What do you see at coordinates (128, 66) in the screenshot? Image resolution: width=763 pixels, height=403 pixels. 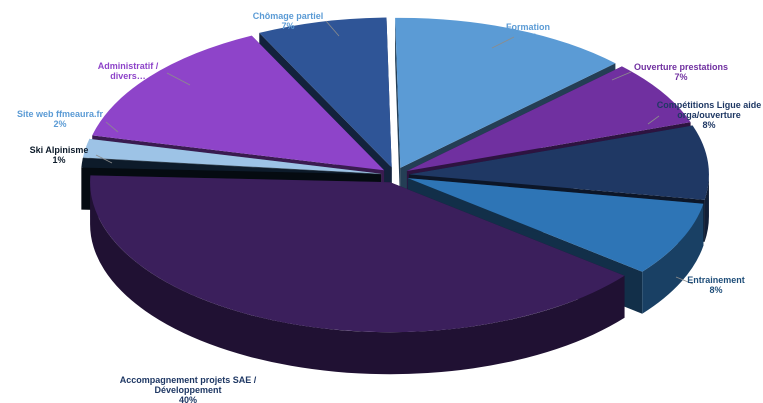 I see `slice-name-label: Administratif /` at bounding box center [128, 66].